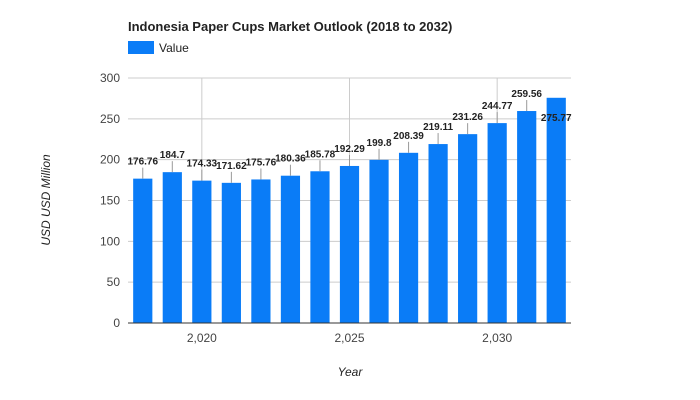 The width and height of the screenshot is (700, 400). What do you see at coordinates (141, 47) in the screenshot?
I see `legend-swatch-value` at bounding box center [141, 47].